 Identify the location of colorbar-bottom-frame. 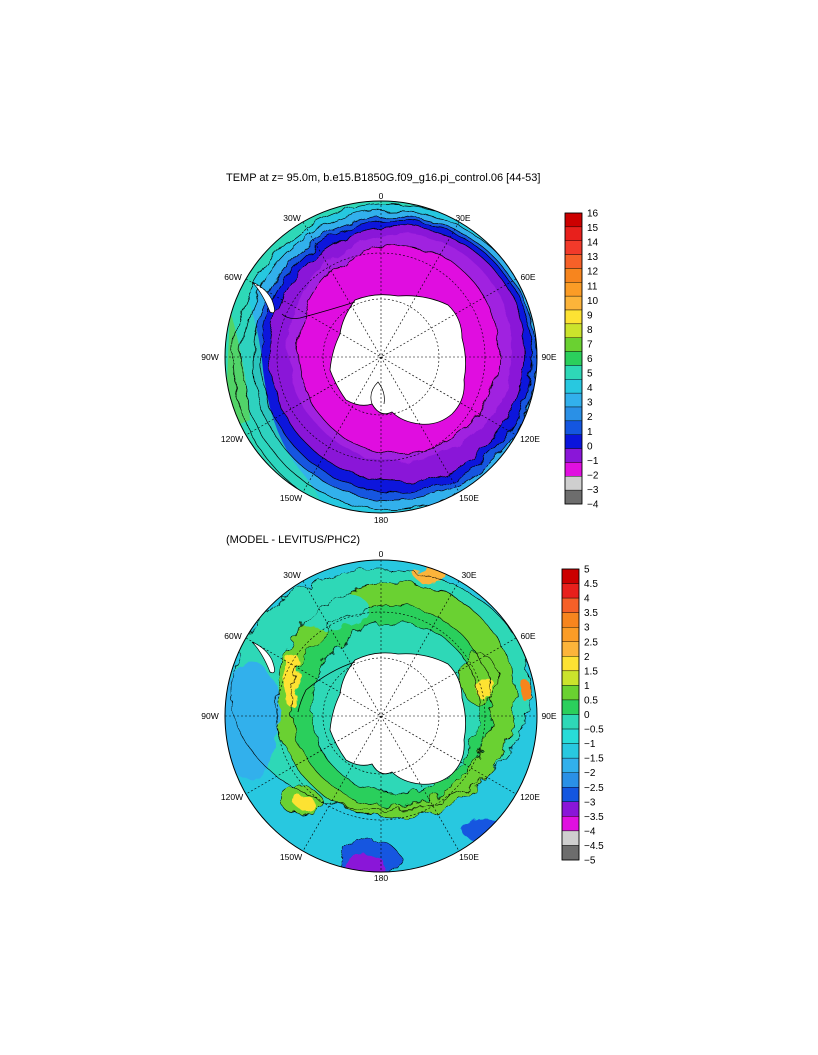
(570, 714).